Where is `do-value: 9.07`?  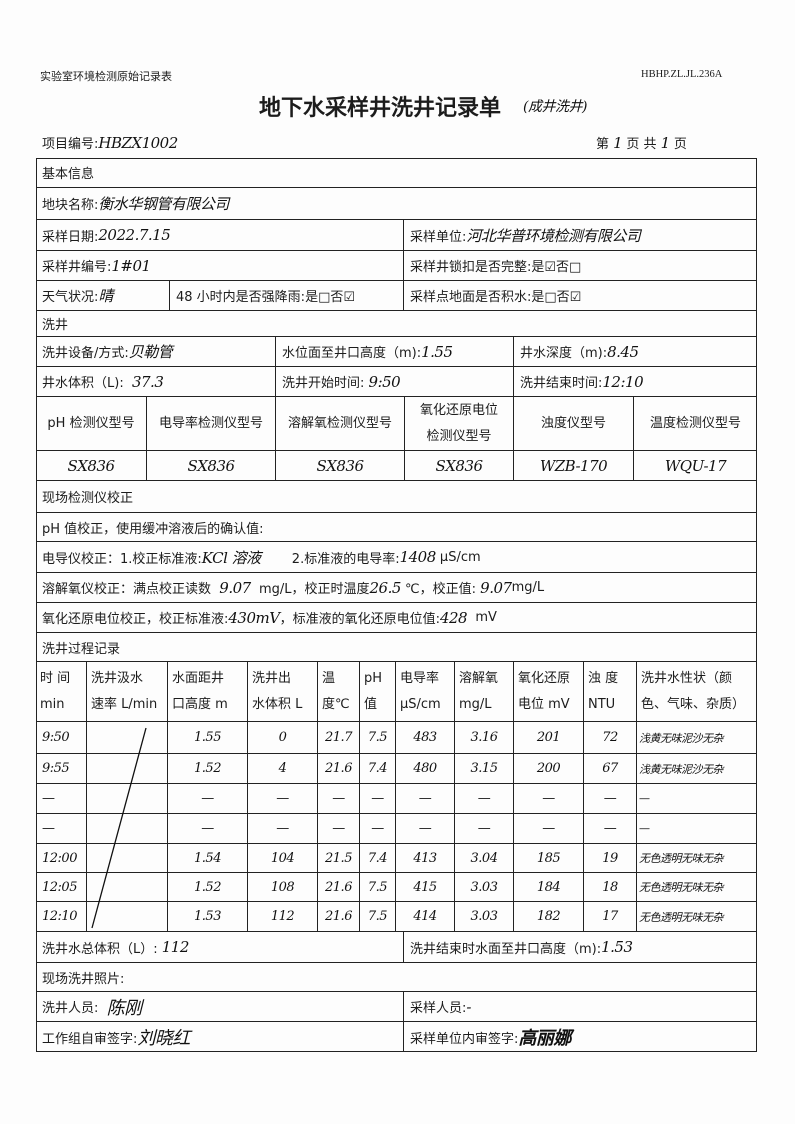
do-value: 9.07 is located at coordinates (496, 587).